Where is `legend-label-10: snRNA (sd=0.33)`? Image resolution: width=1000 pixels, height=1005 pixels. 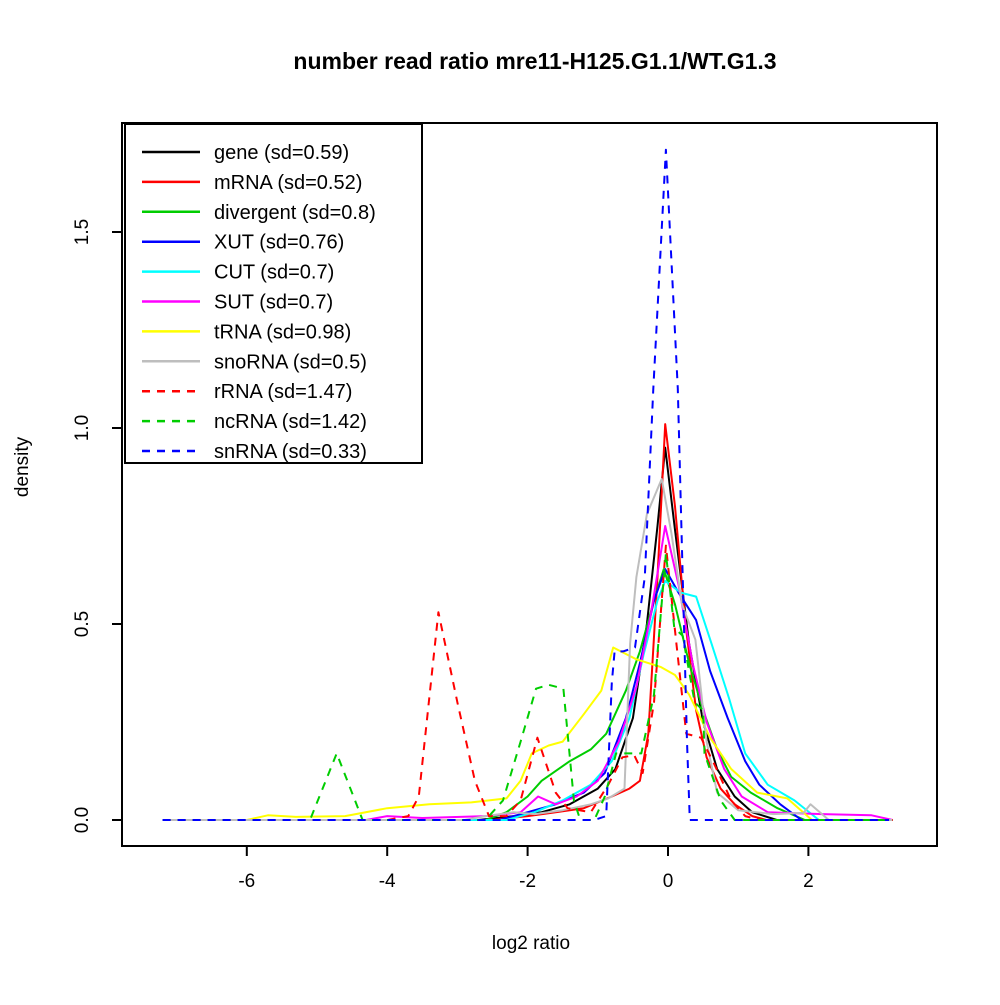 legend-label-10: snRNA (sd=0.33) is located at coordinates (290, 452).